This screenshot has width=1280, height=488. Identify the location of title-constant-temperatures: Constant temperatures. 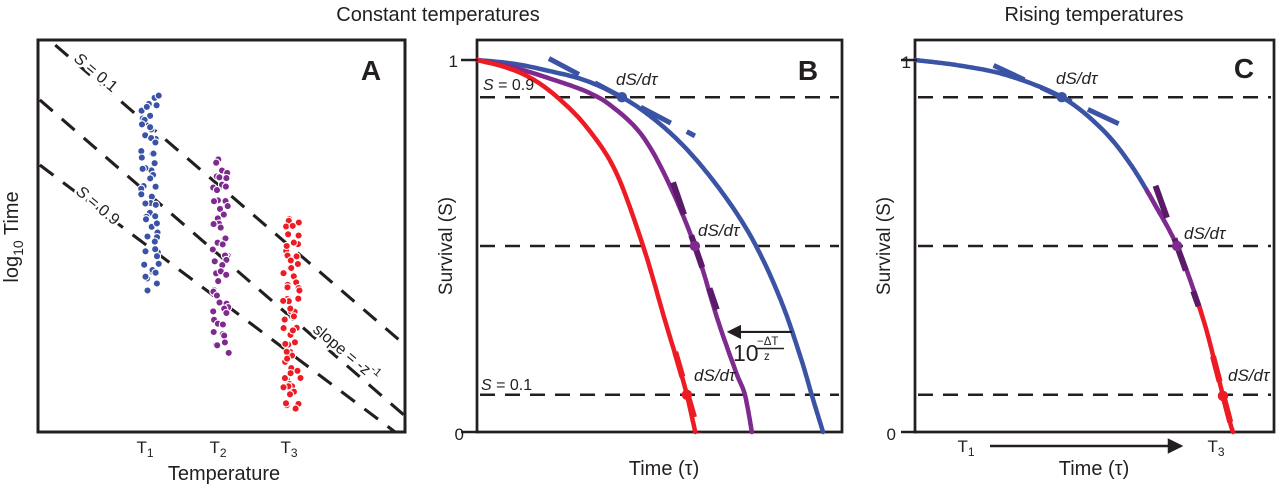
(437, 15).